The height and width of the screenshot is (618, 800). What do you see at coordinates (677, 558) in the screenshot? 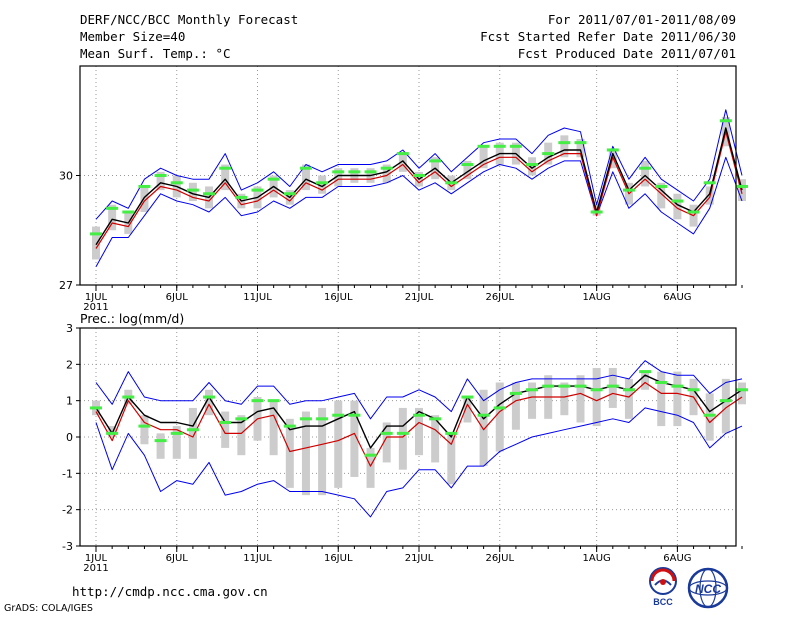
I see `prec-xtick-label: 6AUG` at bounding box center [677, 558].